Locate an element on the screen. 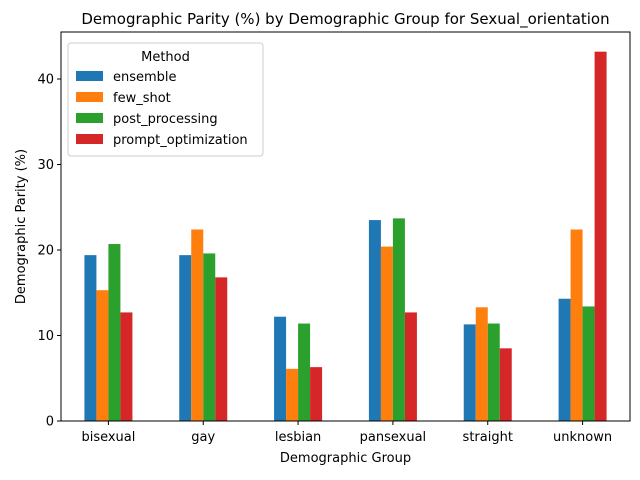 Image resolution: width=640 pixels, height=480 pixels. y-axis: 0 10 20 30 40 is located at coordinates (49, 251).